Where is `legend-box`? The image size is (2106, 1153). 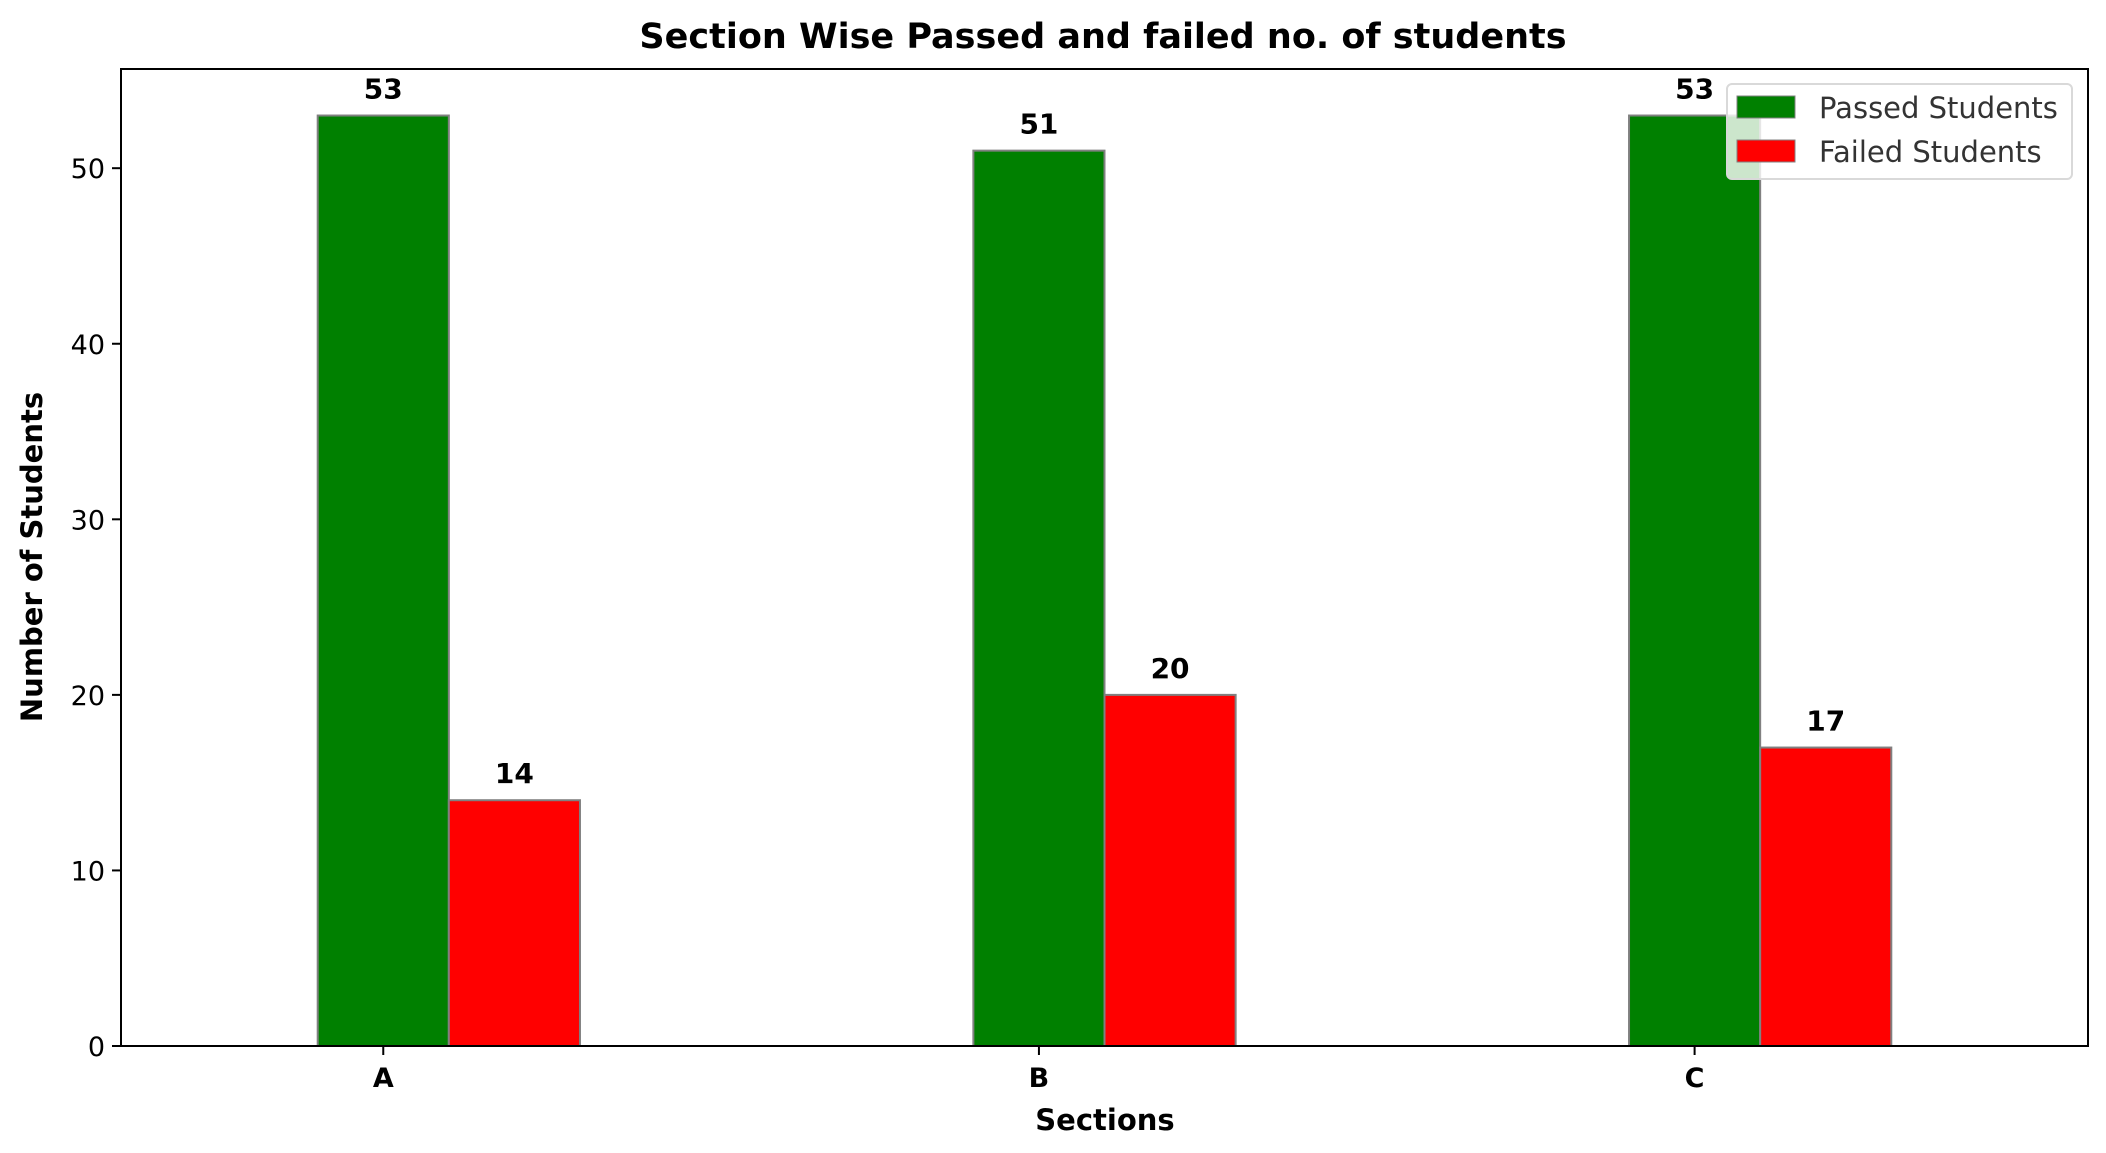 legend-box is located at coordinates (1899, 131).